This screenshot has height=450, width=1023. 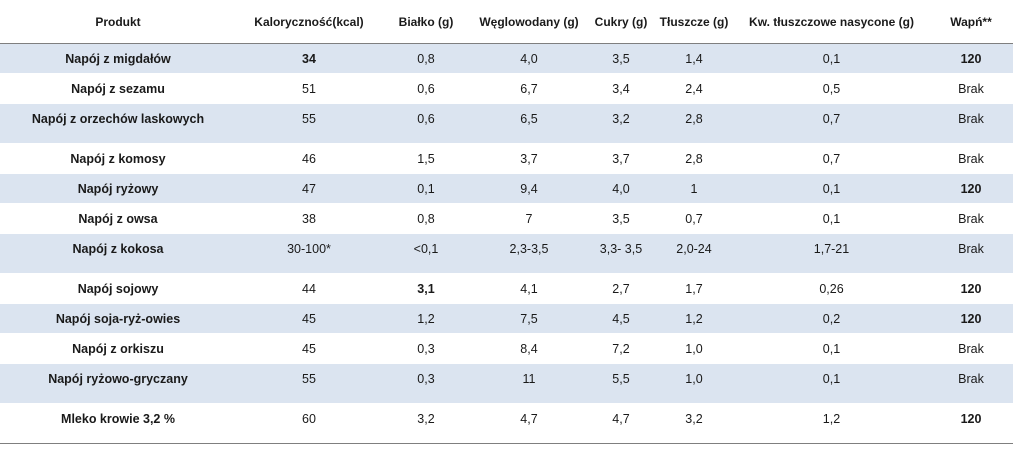 I want to click on nasycone-cell: 0,5, so click(x=831, y=88).